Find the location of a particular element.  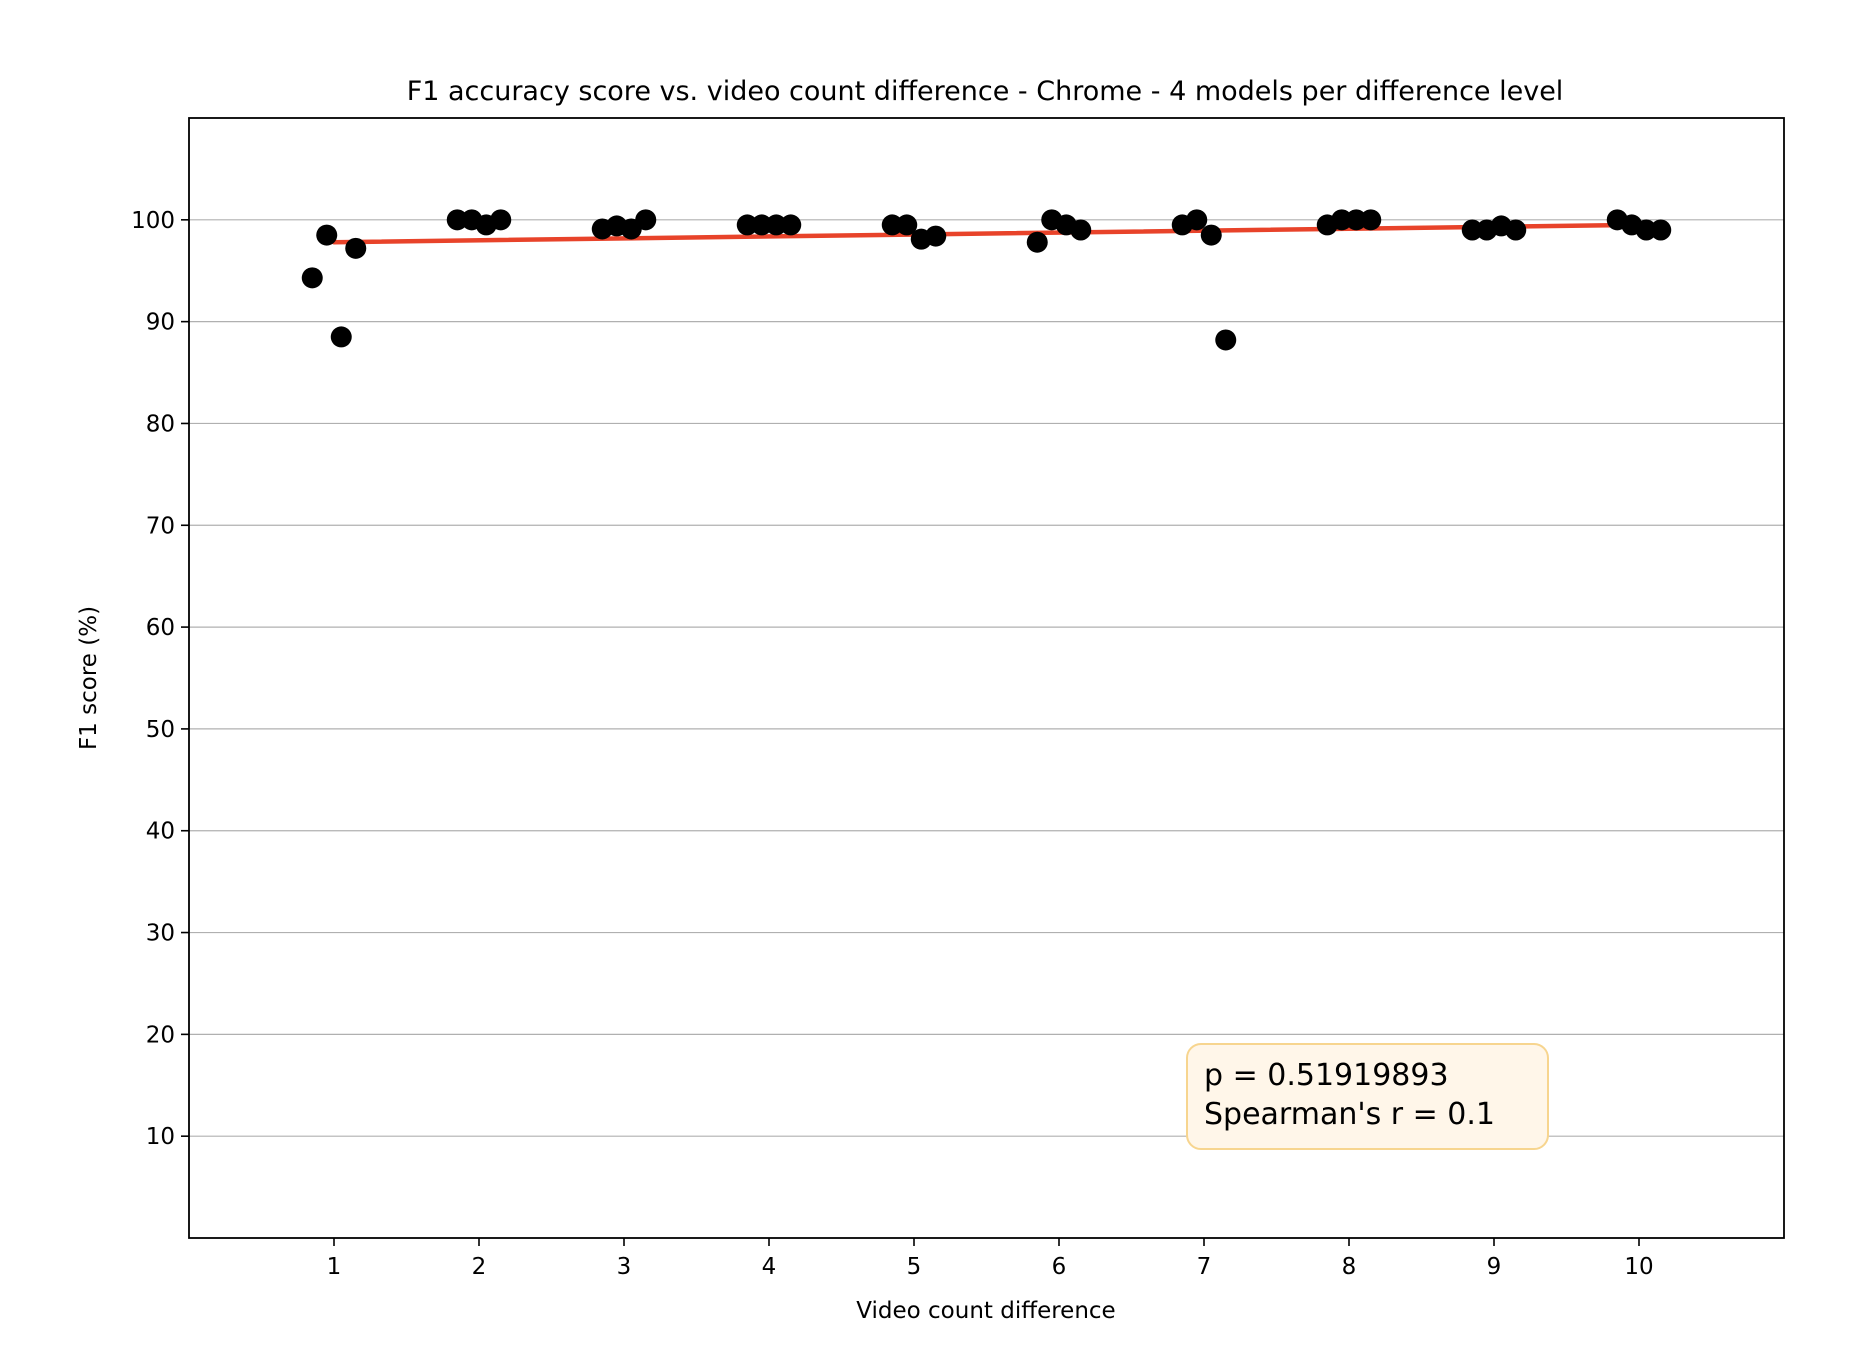

y-axis-label: F1 score (%) is located at coordinates (89, 678).